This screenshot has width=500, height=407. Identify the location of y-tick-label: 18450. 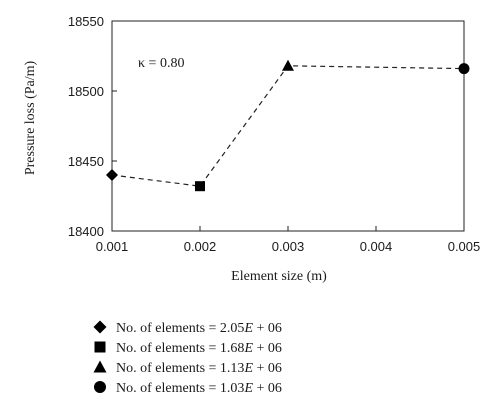
(86, 161).